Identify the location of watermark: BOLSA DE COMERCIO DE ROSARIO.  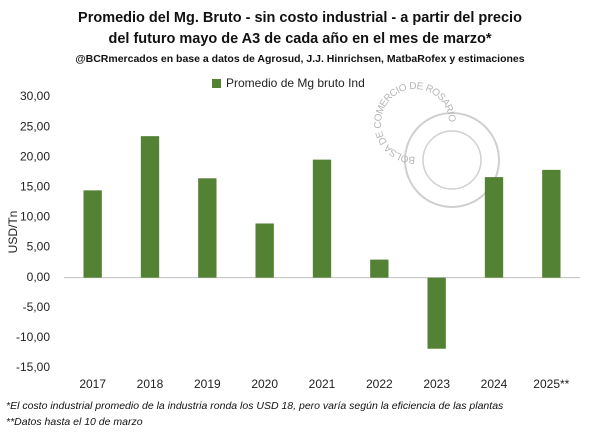
(436, 144).